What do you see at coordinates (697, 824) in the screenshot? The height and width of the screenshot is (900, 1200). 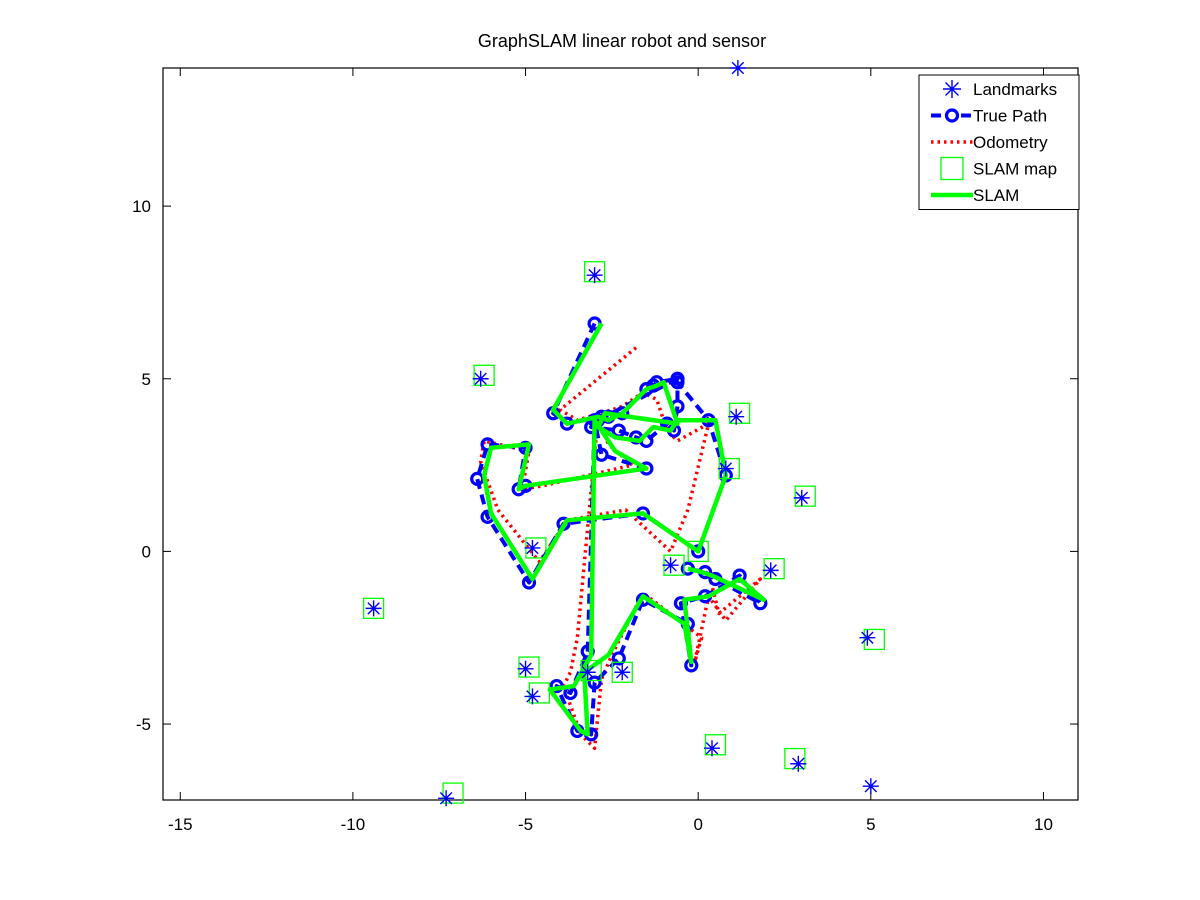 I see `x-tick-label: 0` at bounding box center [697, 824].